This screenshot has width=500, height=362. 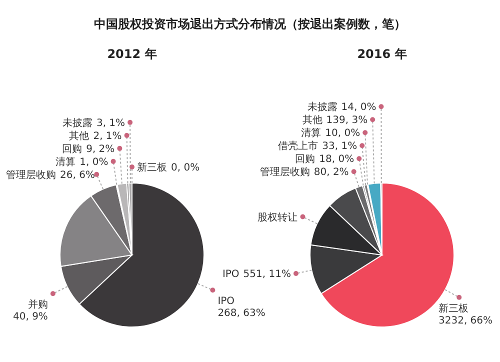 What do you see at coordinates (185, 168) in the screenshot?
I see `text: 0, 0%` at bounding box center [185, 168].